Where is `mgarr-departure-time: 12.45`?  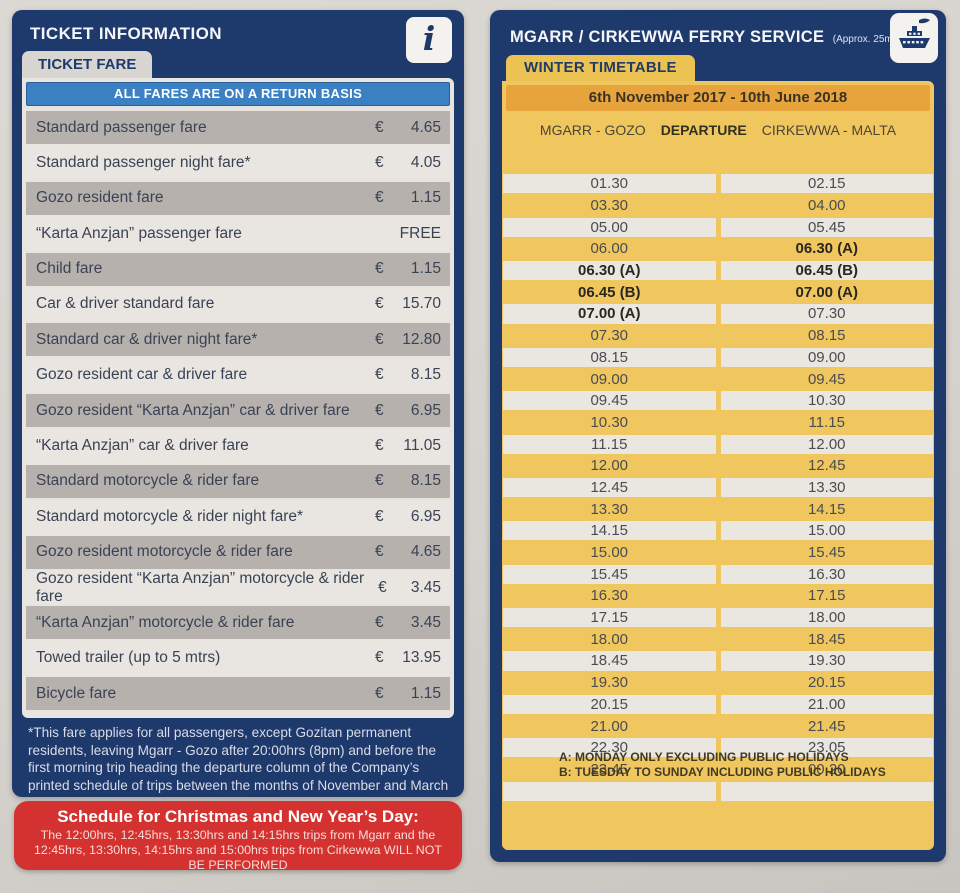
mgarr-departure-time: 12.45 is located at coordinates (609, 487).